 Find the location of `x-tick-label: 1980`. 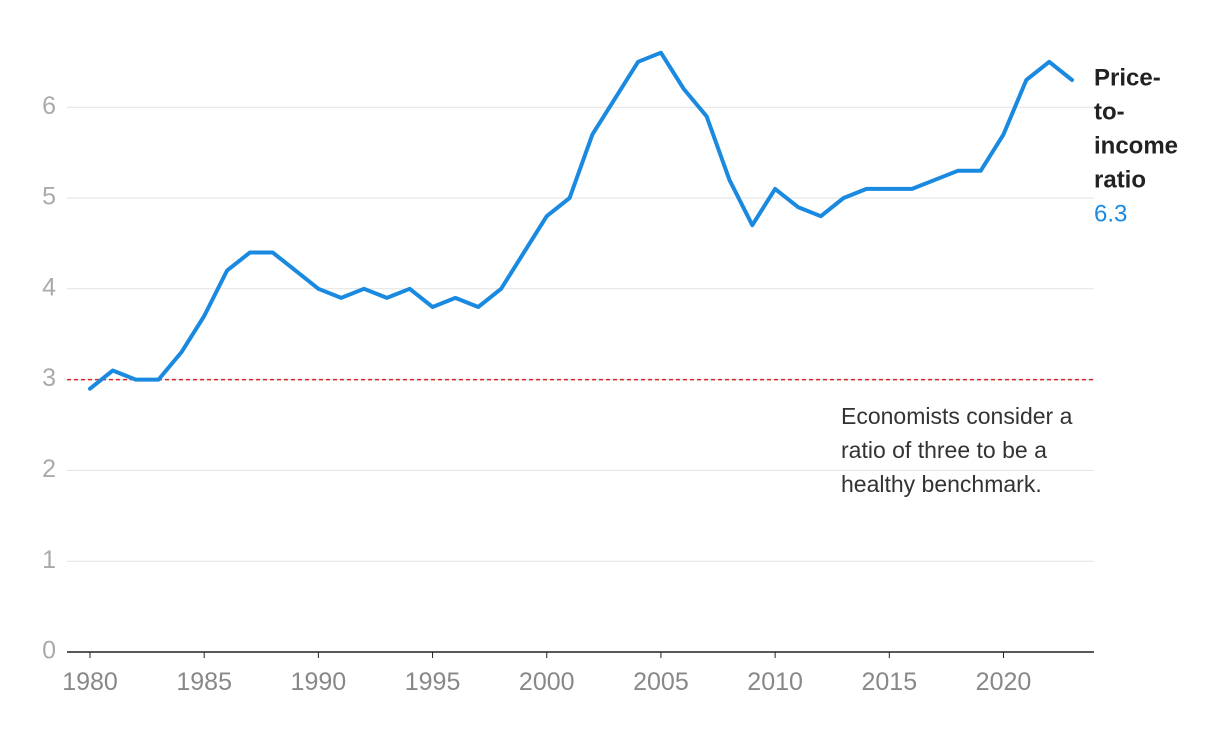

x-tick-label: 1980 is located at coordinates (90, 682).